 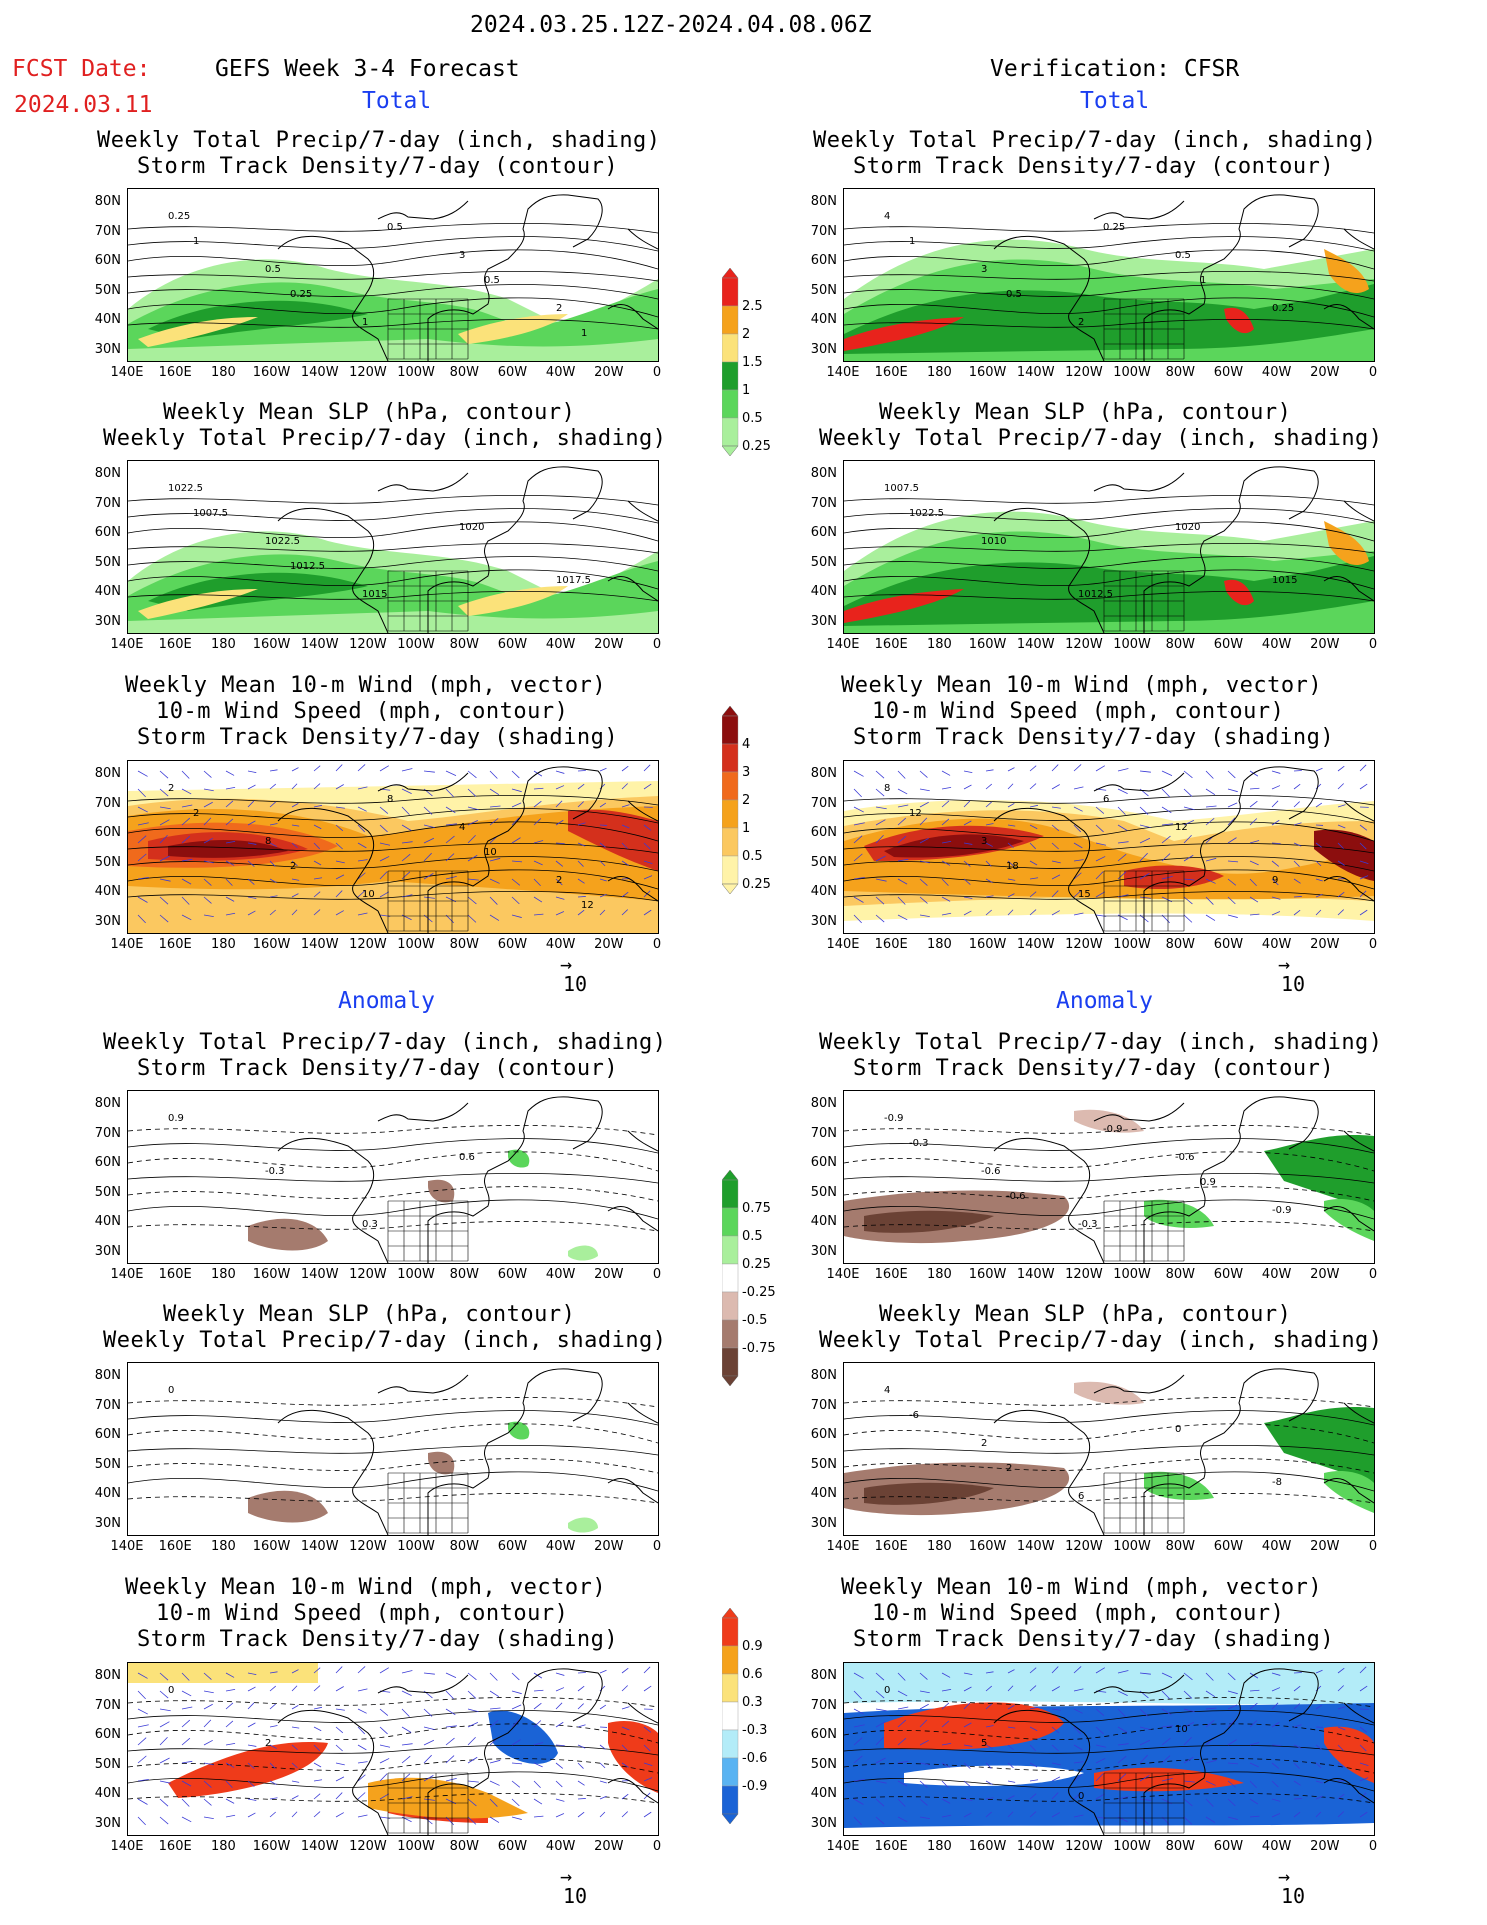 What do you see at coordinates (759, 1292) in the screenshot?
I see `colorbar-tick-label: -0.25` at bounding box center [759, 1292].